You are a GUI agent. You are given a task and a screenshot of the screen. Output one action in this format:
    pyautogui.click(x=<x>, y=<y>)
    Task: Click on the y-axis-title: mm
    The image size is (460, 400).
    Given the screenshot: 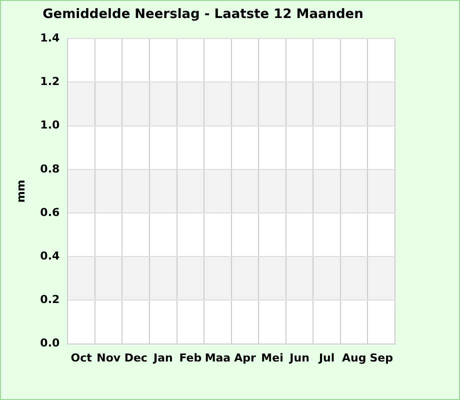 What is the action you would take?
    pyautogui.click(x=21, y=191)
    